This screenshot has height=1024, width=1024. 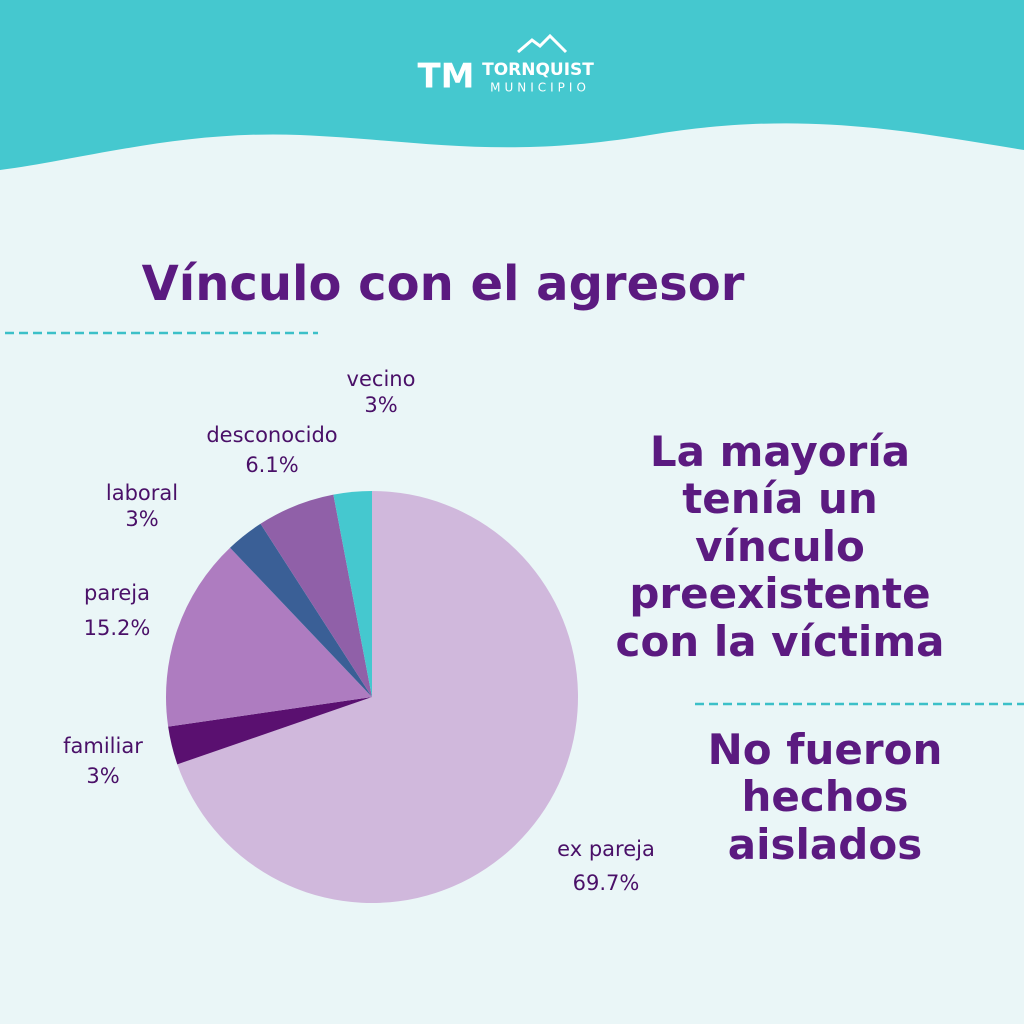 What do you see at coordinates (271, 465) in the screenshot?
I see `slice-value: 6.1%` at bounding box center [271, 465].